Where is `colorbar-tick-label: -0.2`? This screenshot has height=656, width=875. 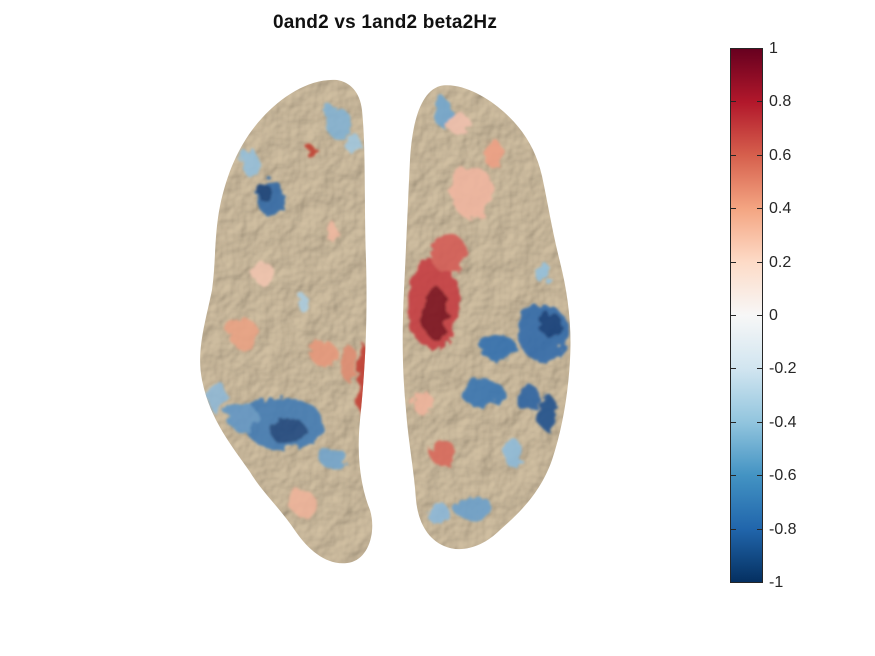
colorbar-tick-label: -0.2 is located at coordinates (783, 369).